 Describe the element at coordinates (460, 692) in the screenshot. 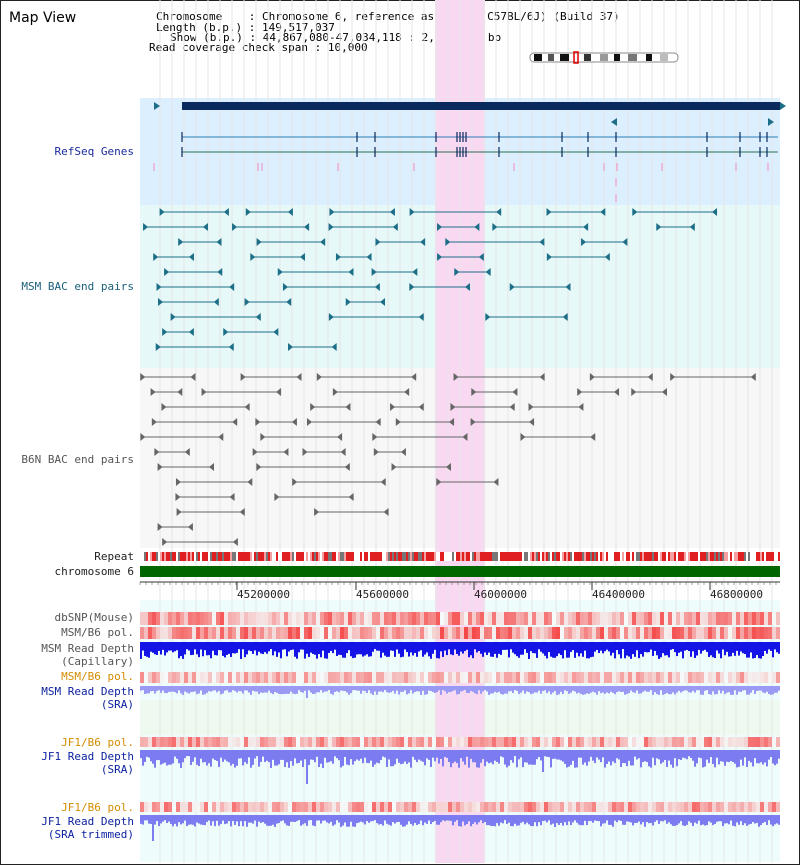

I see `msm-depth-sra-track` at that location.